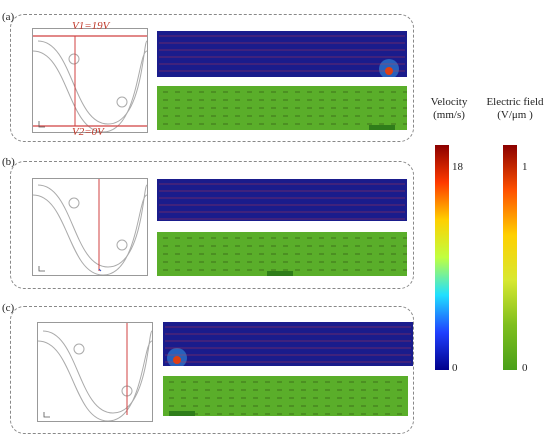  I want to click on efield-unit: (V/μm ), so click(515, 115).